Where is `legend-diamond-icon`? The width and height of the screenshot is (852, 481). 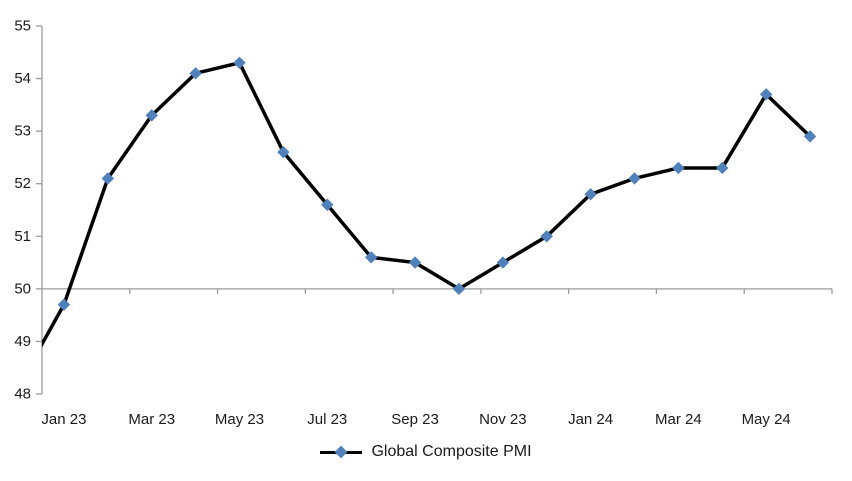 legend-diamond-icon is located at coordinates (341, 452).